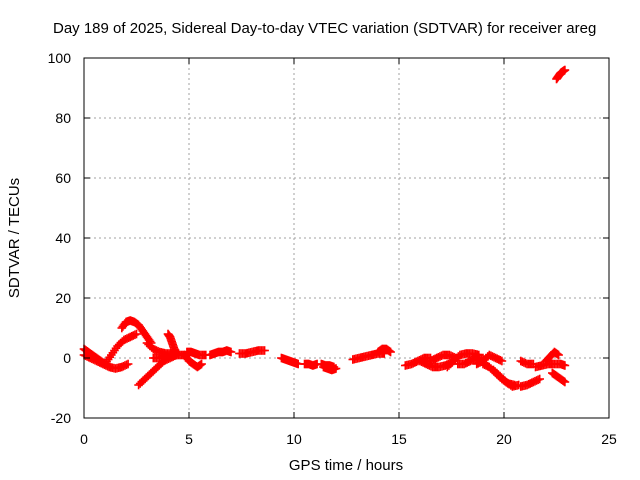 Image resolution: width=640 pixels, height=480 pixels. I want to click on x-tick-label: 10, so click(294, 439).